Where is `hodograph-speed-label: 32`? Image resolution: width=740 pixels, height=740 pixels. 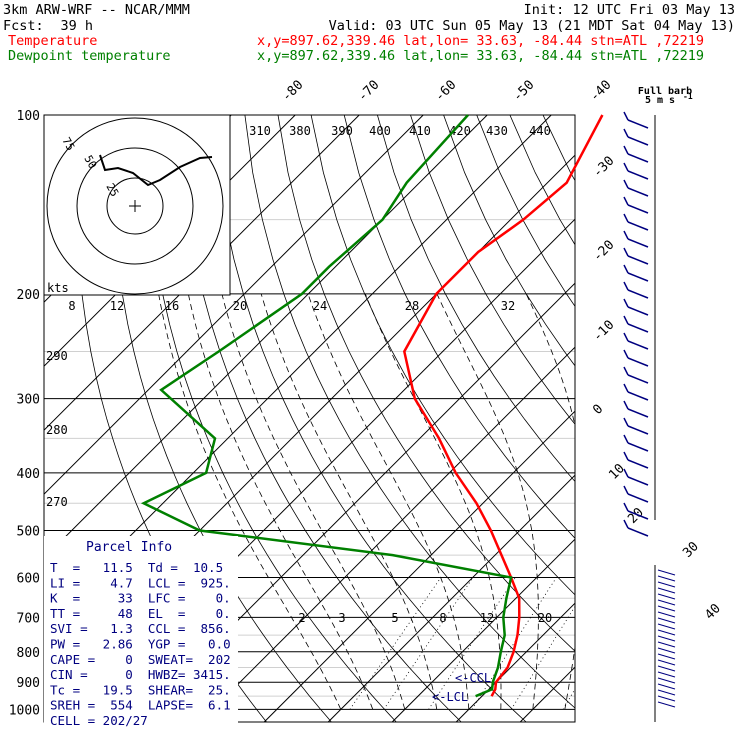 hodograph-speed-label: 32 is located at coordinates (508, 306).